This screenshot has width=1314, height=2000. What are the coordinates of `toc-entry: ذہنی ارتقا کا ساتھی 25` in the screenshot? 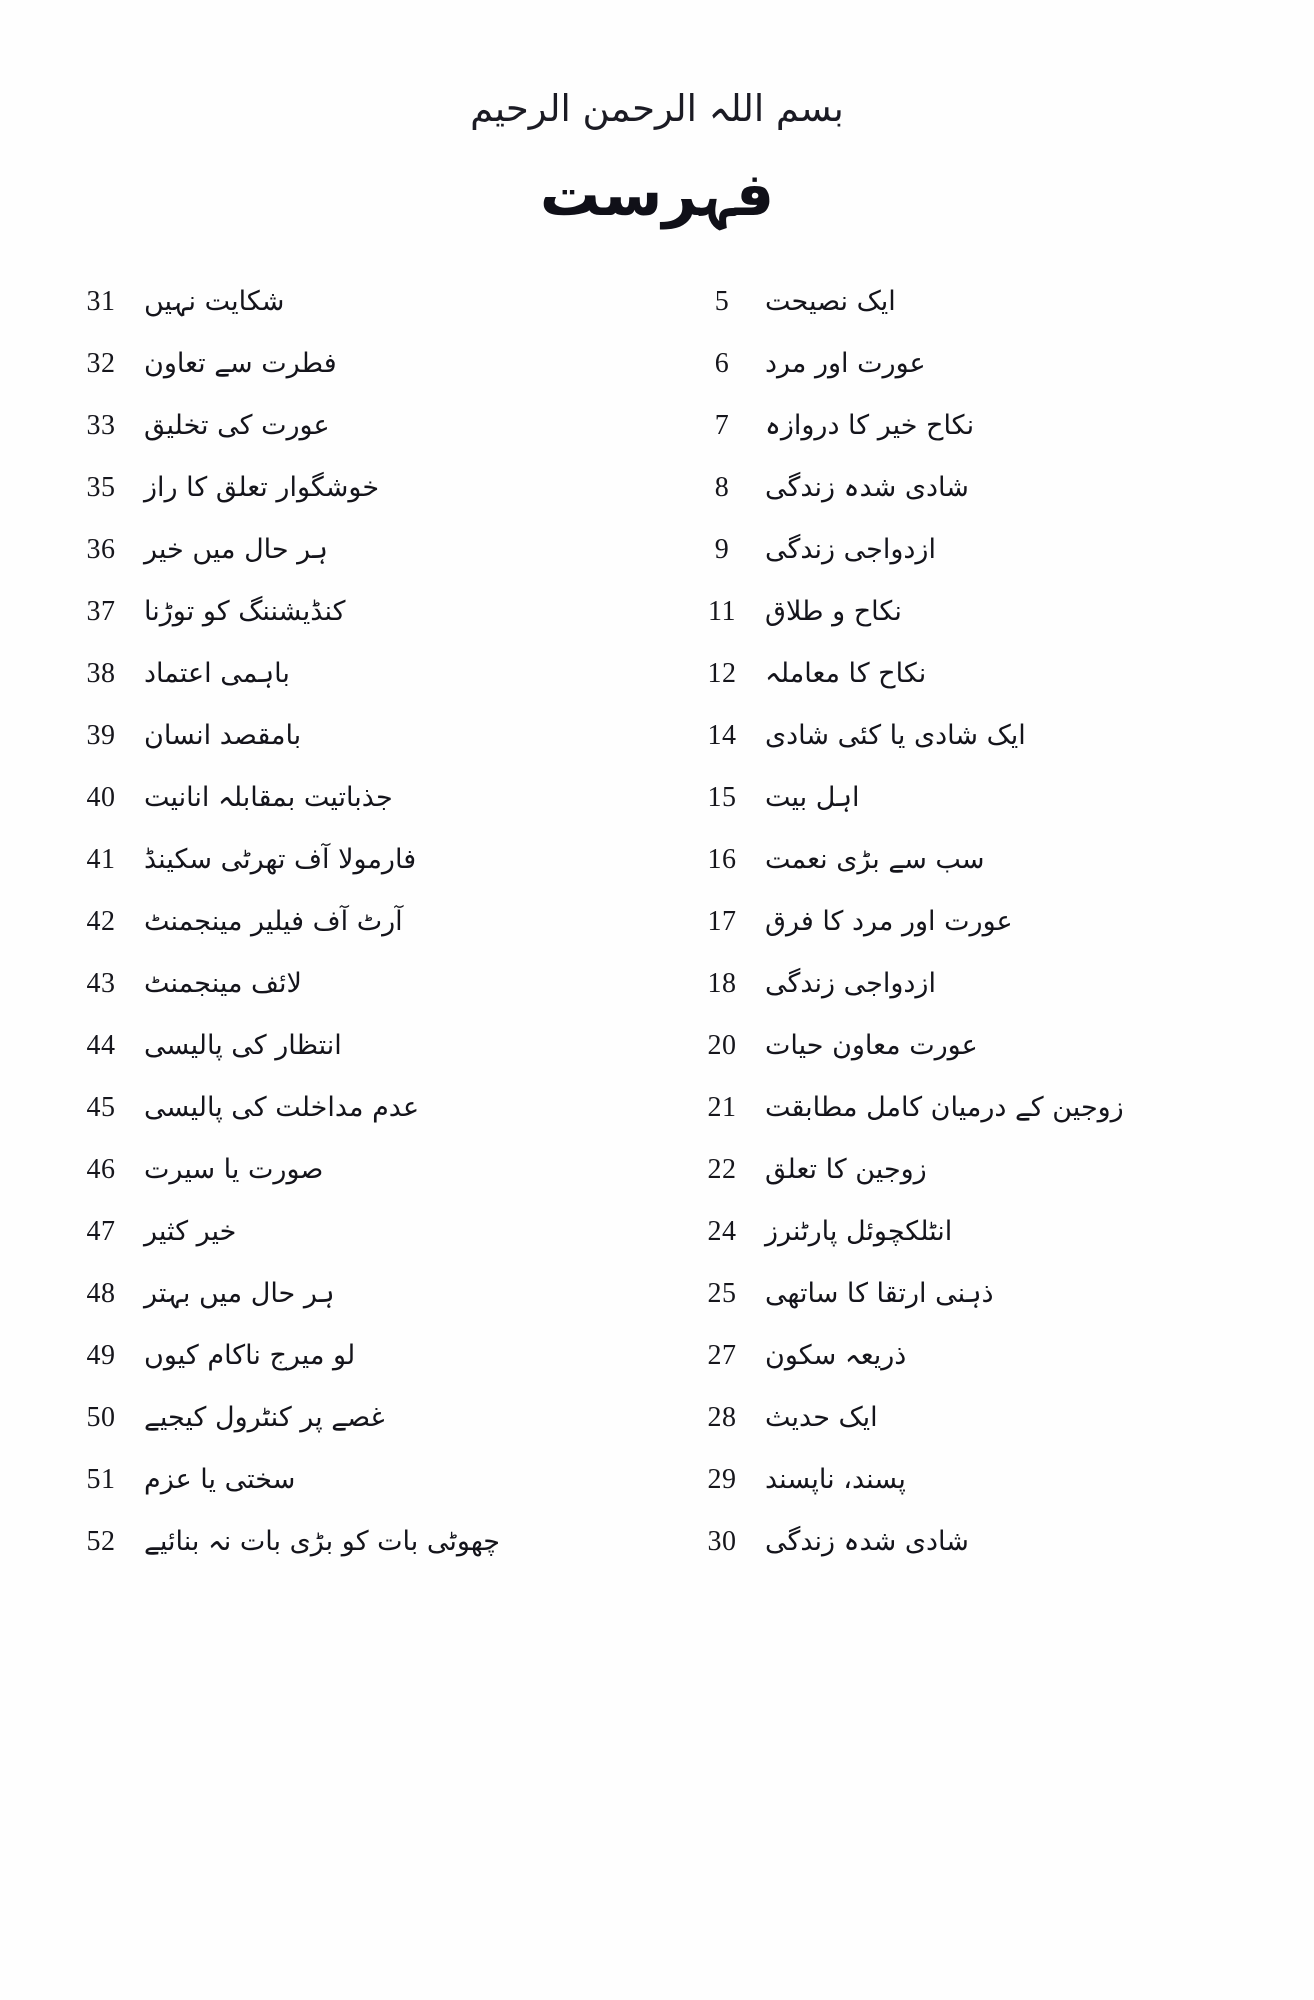 It's located at (967, 1309).